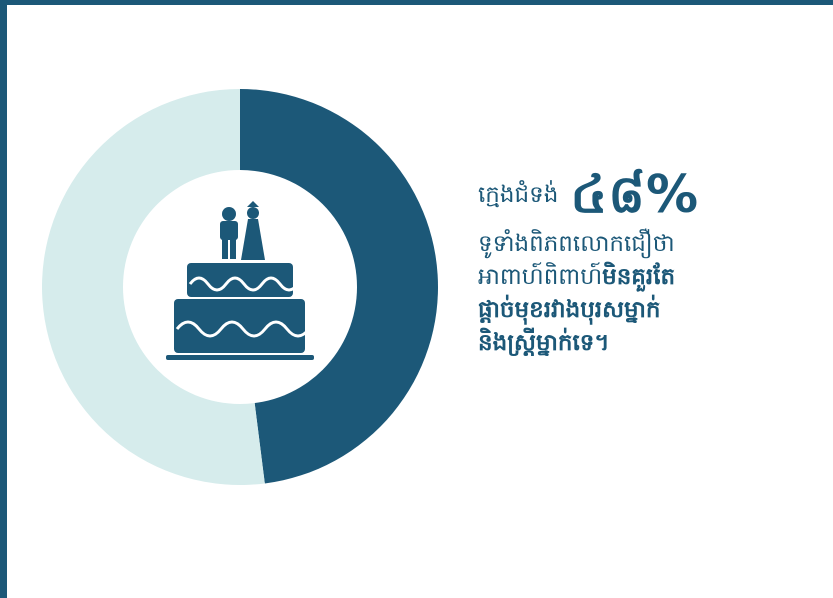  What do you see at coordinates (576, 244) in the screenshot?
I see `statement-line-2: ទូទាំងពិភពលោកជឿថា` at bounding box center [576, 244].